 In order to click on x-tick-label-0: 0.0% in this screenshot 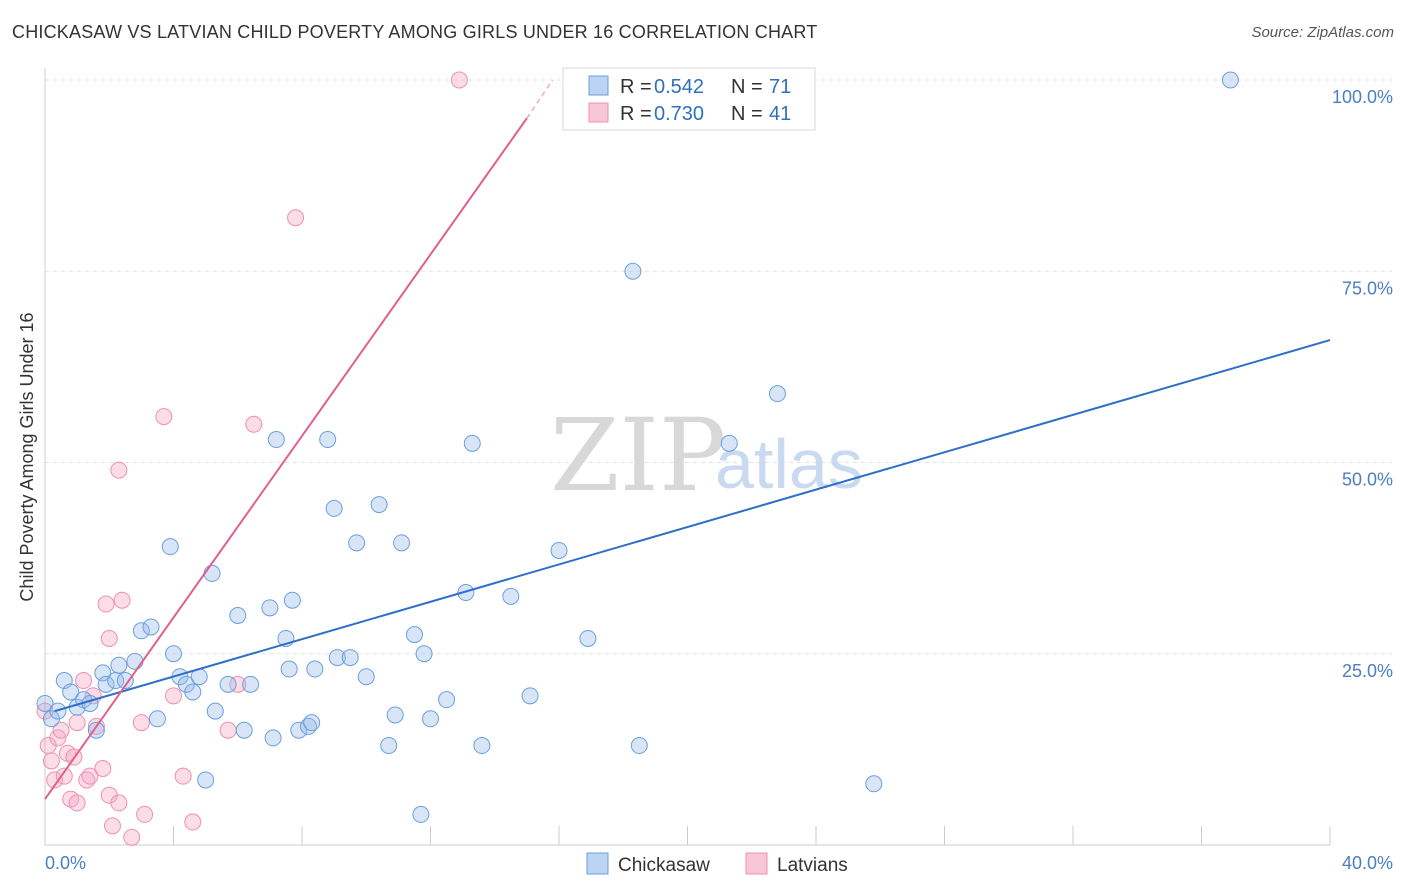, I will do `click(65, 863)`.